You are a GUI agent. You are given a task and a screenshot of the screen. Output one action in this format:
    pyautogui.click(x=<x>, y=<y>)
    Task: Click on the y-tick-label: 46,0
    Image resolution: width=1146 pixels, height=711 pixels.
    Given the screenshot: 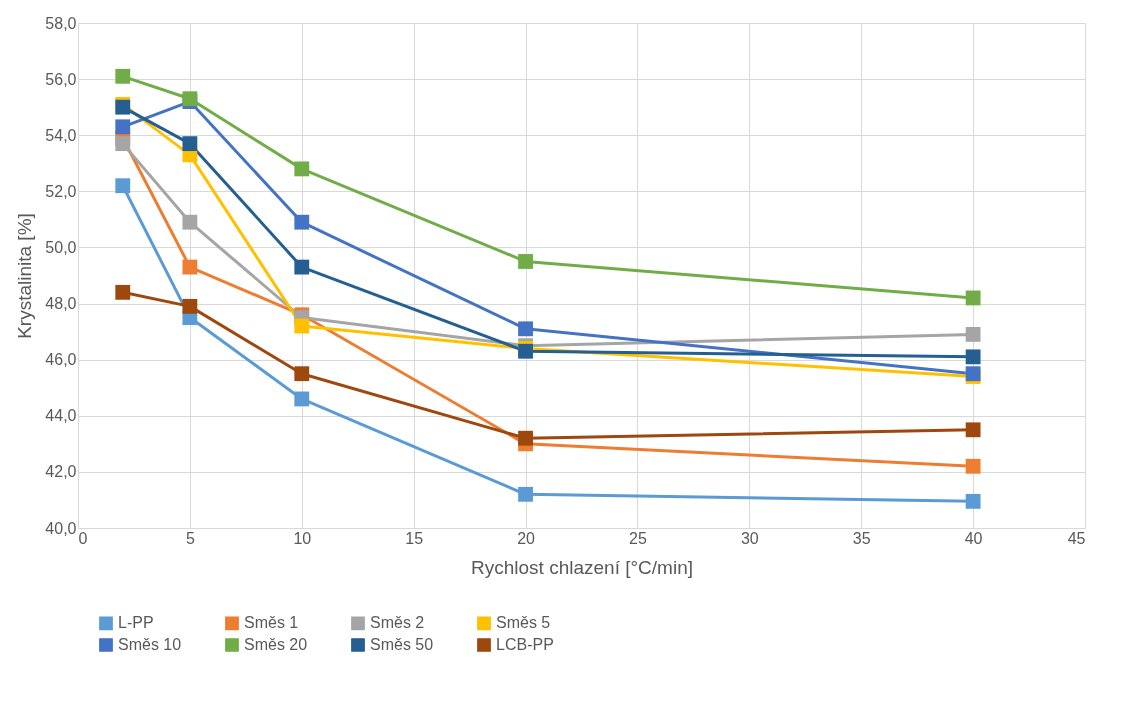 What is the action you would take?
    pyautogui.click(x=61, y=360)
    